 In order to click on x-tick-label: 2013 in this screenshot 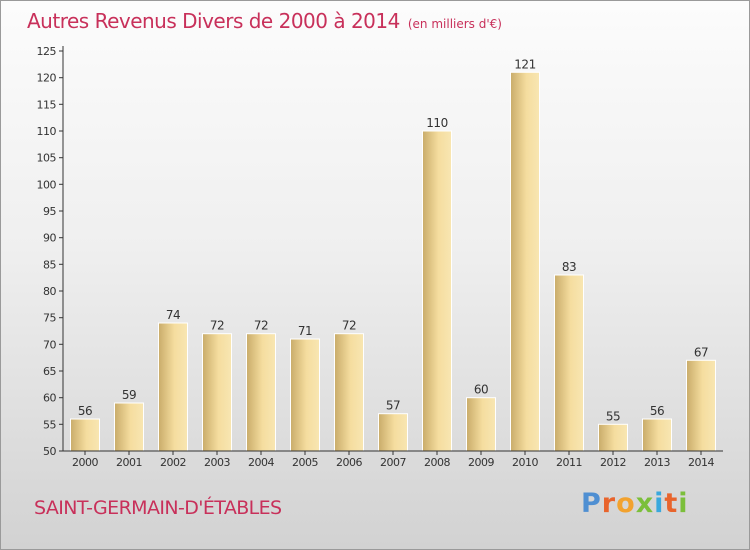, I will do `click(657, 462)`.